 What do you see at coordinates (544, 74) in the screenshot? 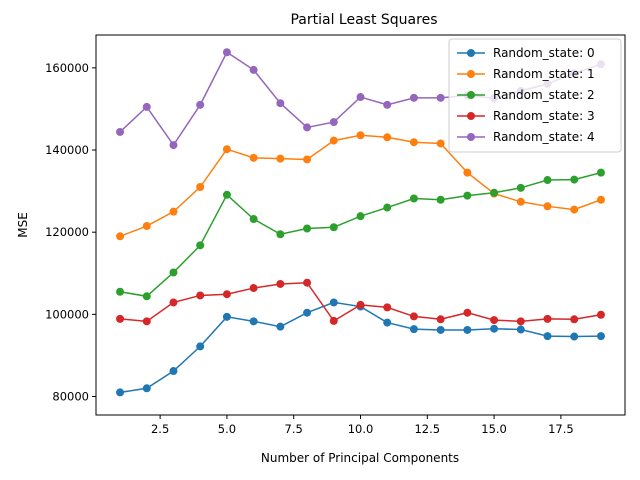
I see `legend-label: Random_state: 1` at bounding box center [544, 74].